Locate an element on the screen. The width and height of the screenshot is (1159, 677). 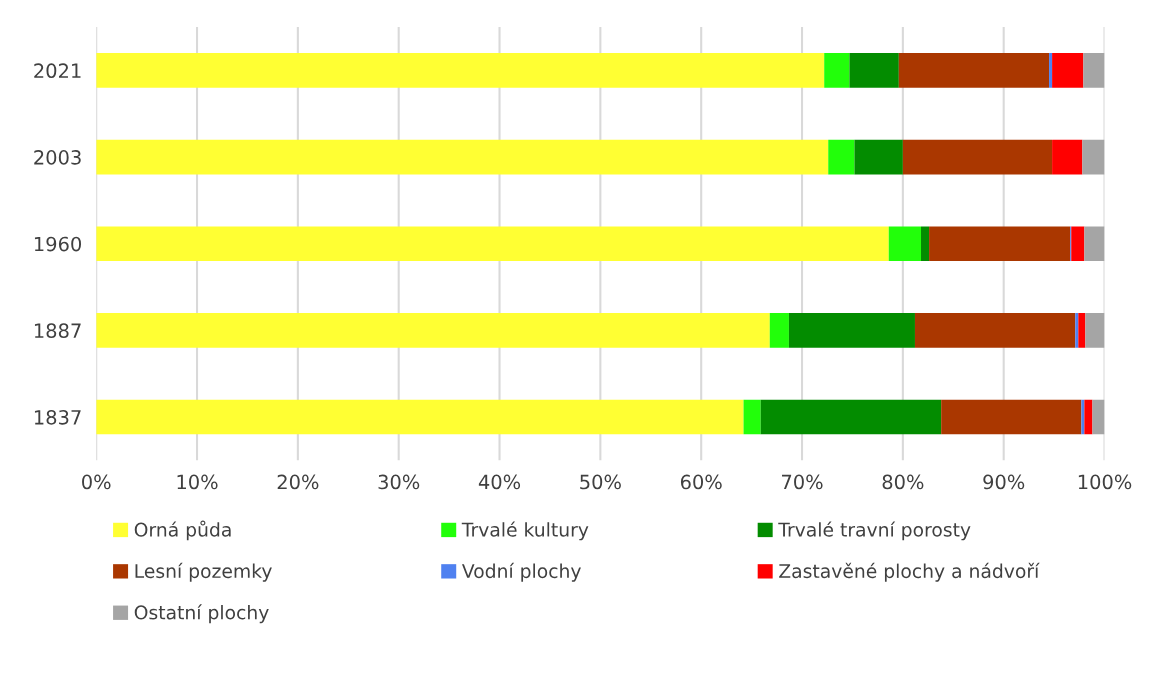
legend-label: Zastavěné plochy a nádvoří is located at coordinates (909, 572).